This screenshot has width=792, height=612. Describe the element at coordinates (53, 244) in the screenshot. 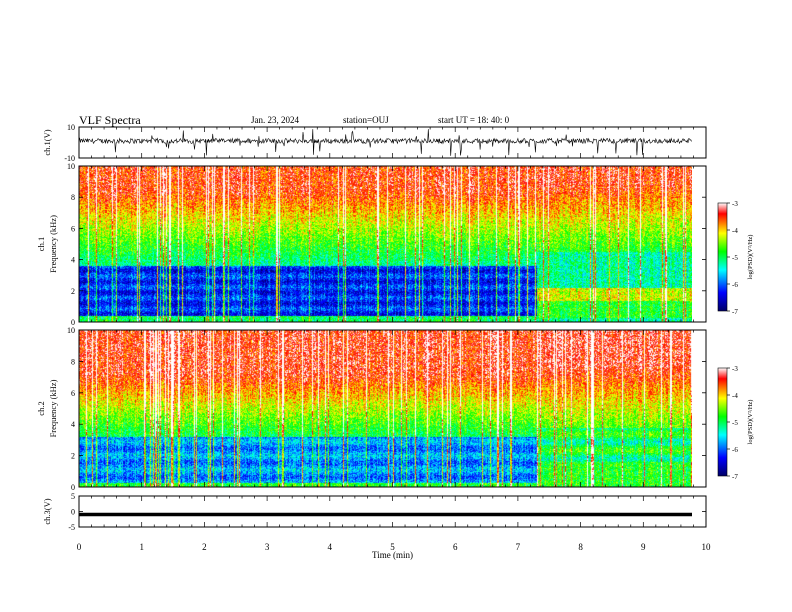

I see `ylabel-ch1: Frequency (kHz)` at that location.